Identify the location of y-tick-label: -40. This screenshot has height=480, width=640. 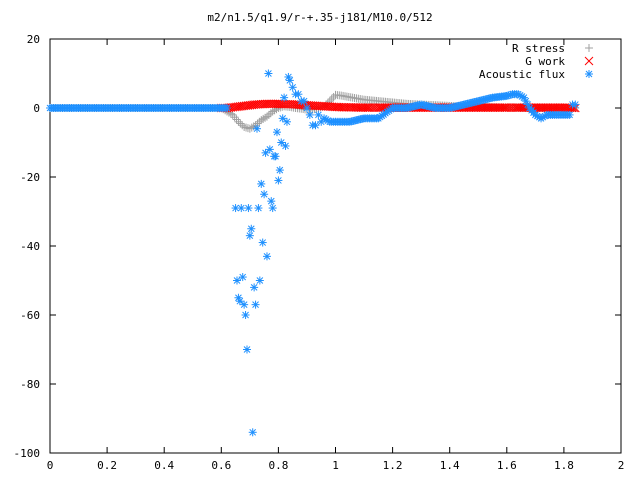
(30, 246).